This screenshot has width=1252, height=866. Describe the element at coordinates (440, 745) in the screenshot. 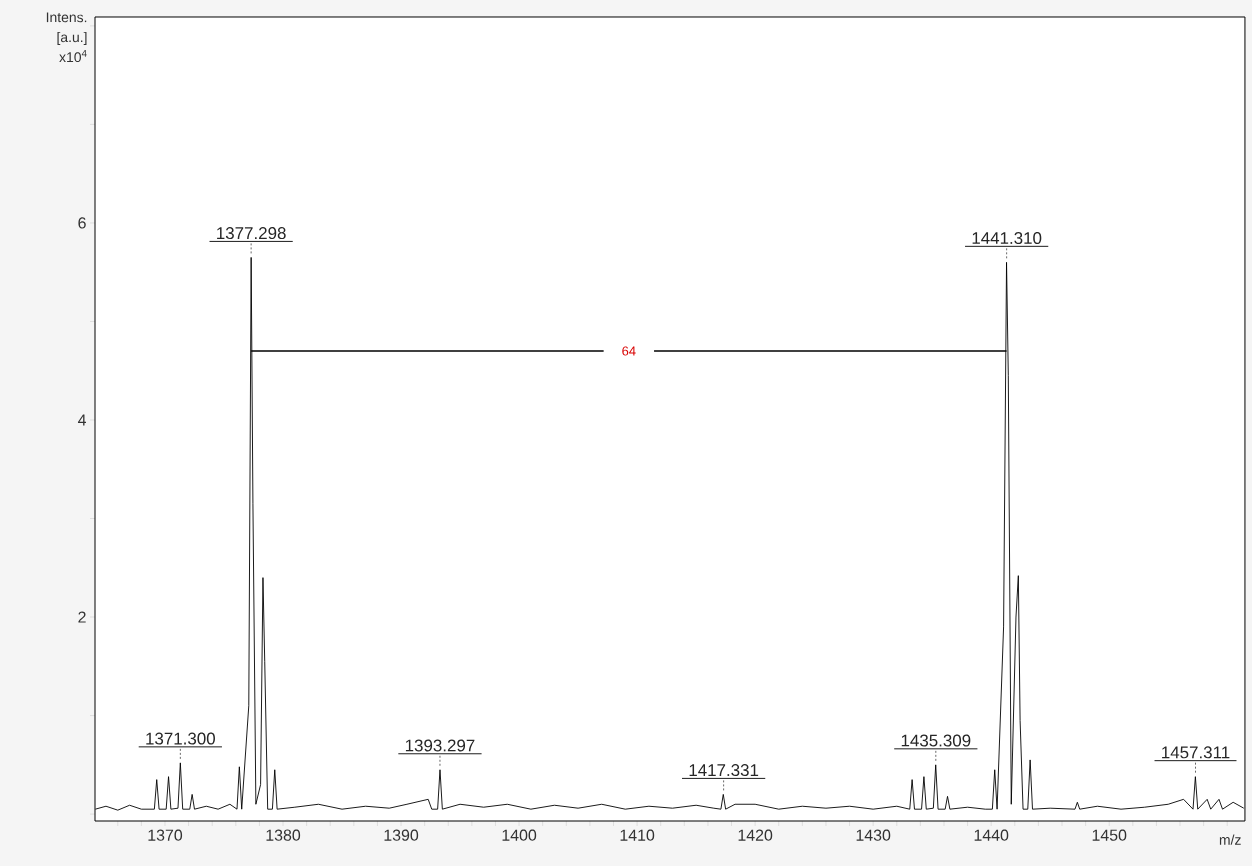

I see `annotation: 1393.297` at that location.